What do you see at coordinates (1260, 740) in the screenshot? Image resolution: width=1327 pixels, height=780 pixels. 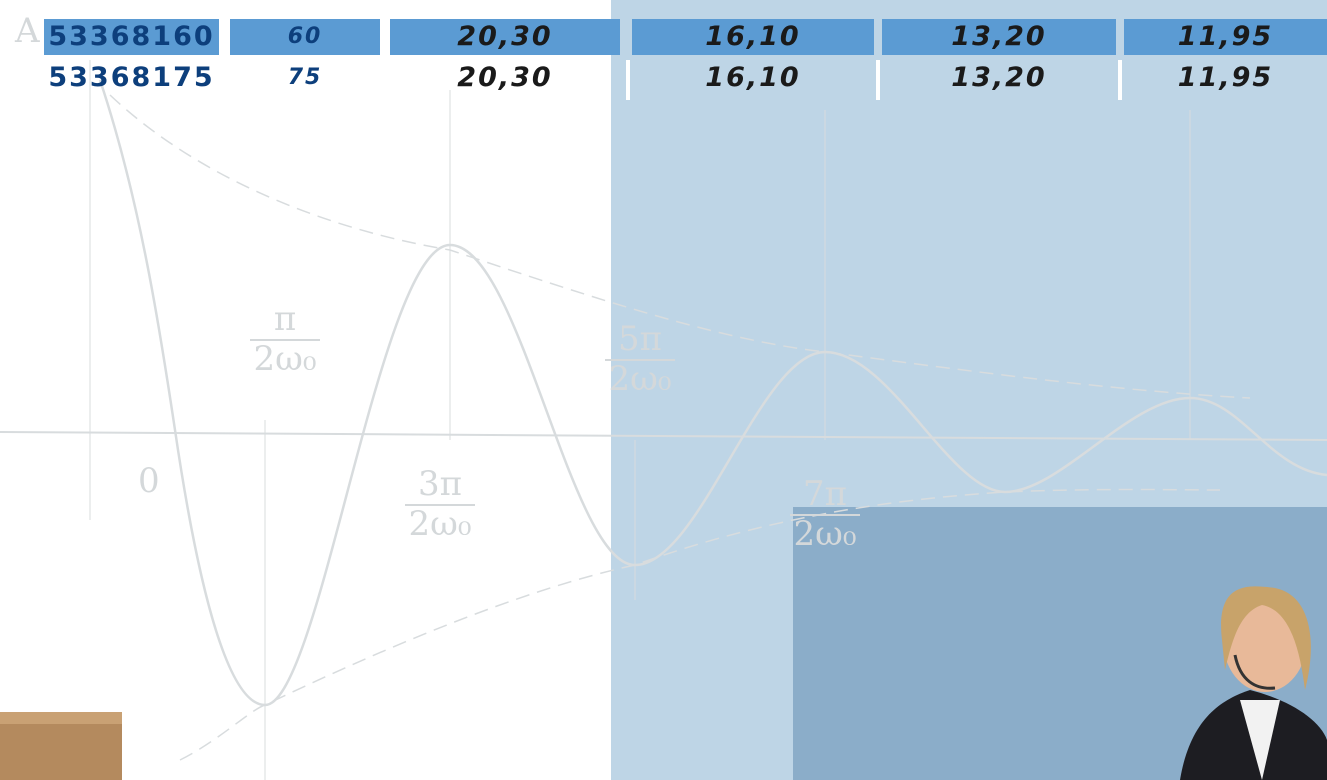 I see `collar` at bounding box center [1260, 740].